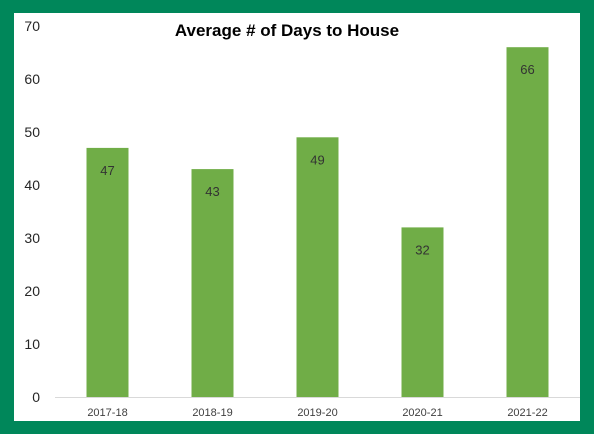 The image size is (594, 434). I want to click on data-label: 32, so click(422, 249).